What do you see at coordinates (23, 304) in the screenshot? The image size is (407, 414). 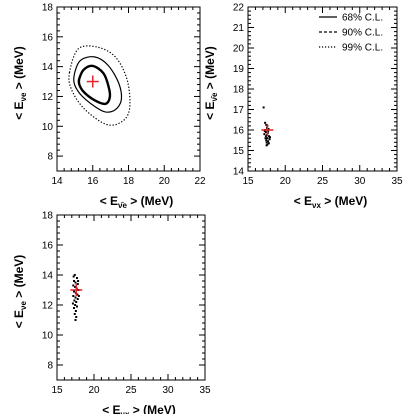 I see `y-axis-title-sub: νe` at bounding box center [23, 304].